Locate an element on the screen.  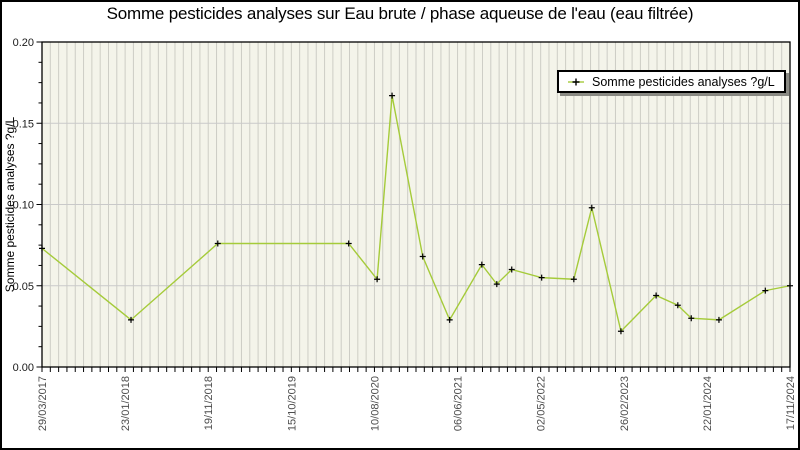
y-axis-labels: 0.00 0.05 0.10 0.15 0.20 is located at coordinates (23, 205).